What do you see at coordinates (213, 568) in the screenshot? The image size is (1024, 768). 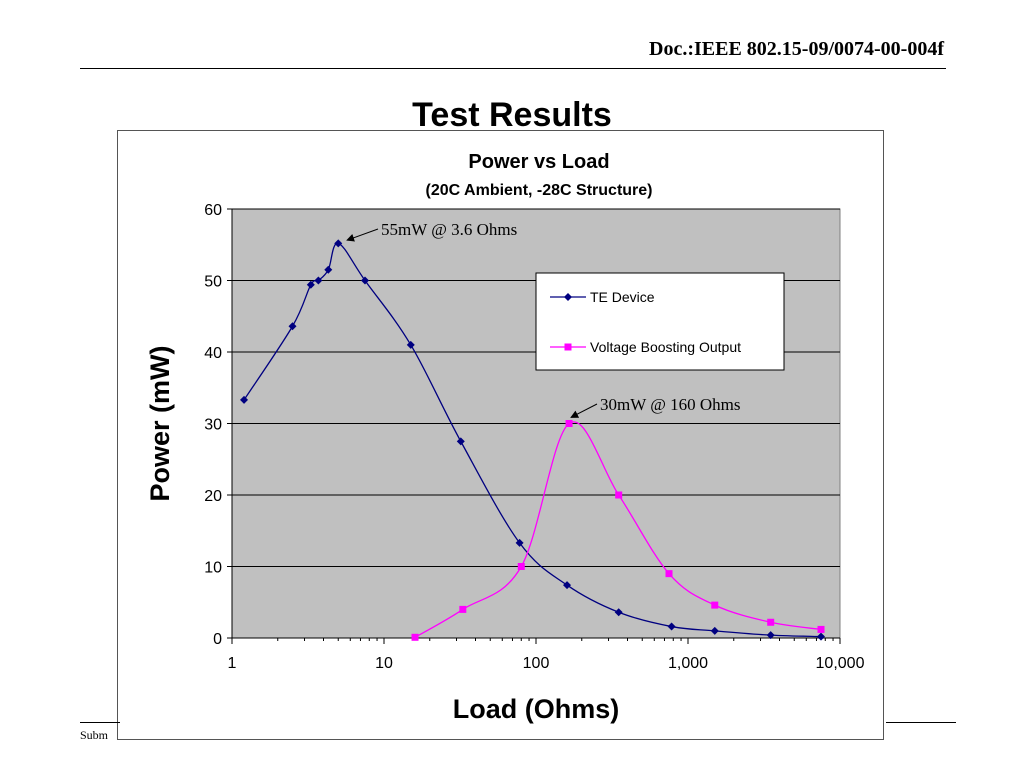 I see `y-tick-label: 10` at bounding box center [213, 568].